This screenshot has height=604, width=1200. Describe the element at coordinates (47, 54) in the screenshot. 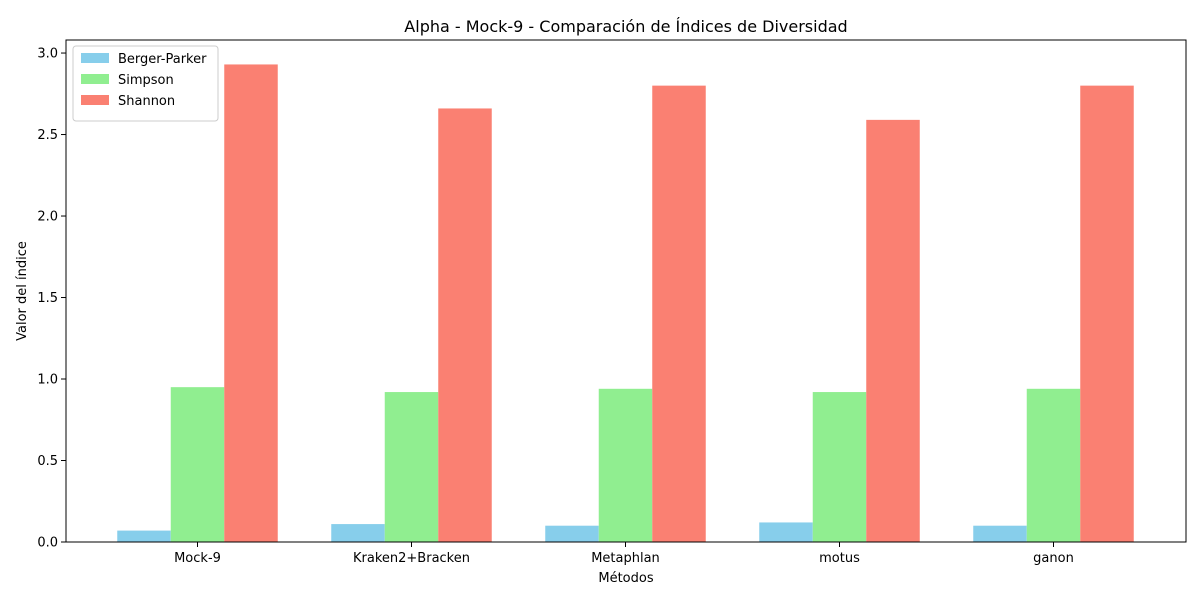

I see `y-tick-label: 3.0` at that location.